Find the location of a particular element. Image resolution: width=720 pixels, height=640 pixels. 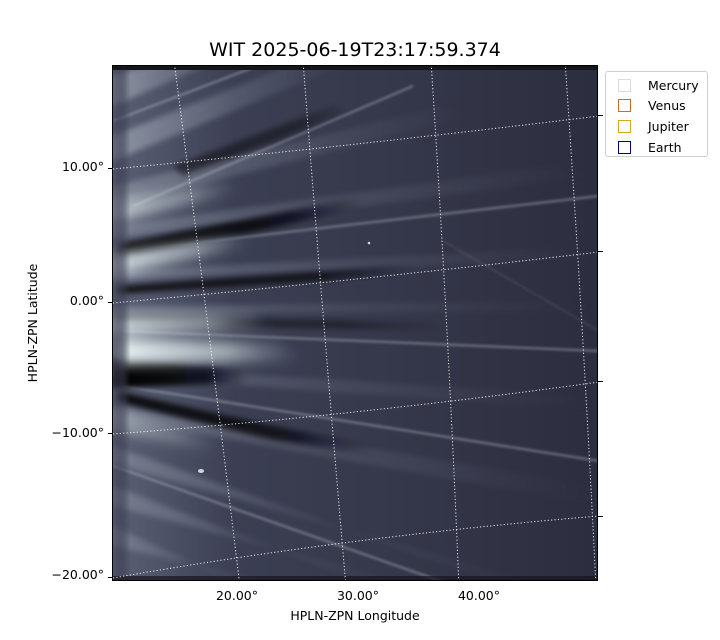

ytick-label: −20.00° is located at coordinates (77, 574).